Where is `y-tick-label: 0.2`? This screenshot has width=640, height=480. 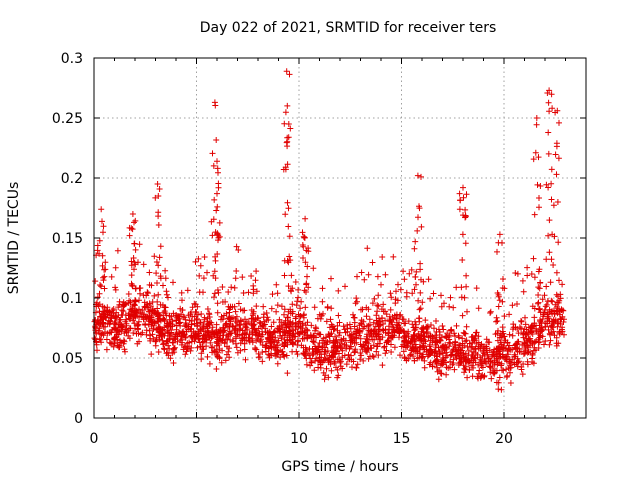 y-tick-label: 0.2 is located at coordinates (72, 179).